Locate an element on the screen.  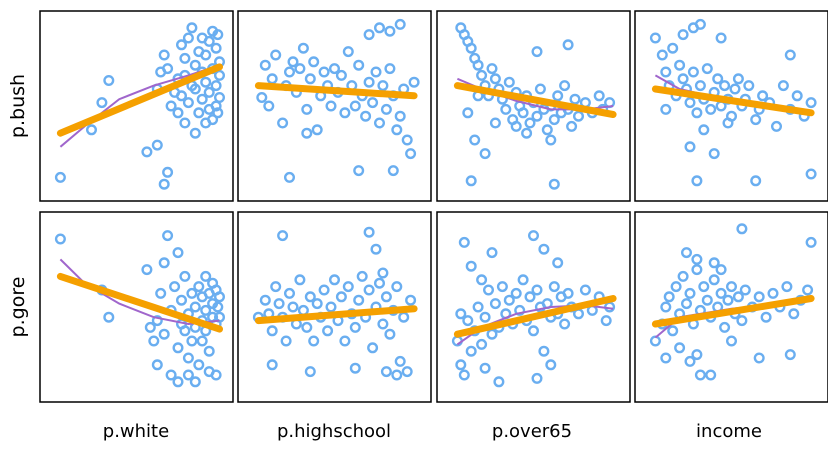
panel-p-bush-vs-income is located at coordinates (731, 106).